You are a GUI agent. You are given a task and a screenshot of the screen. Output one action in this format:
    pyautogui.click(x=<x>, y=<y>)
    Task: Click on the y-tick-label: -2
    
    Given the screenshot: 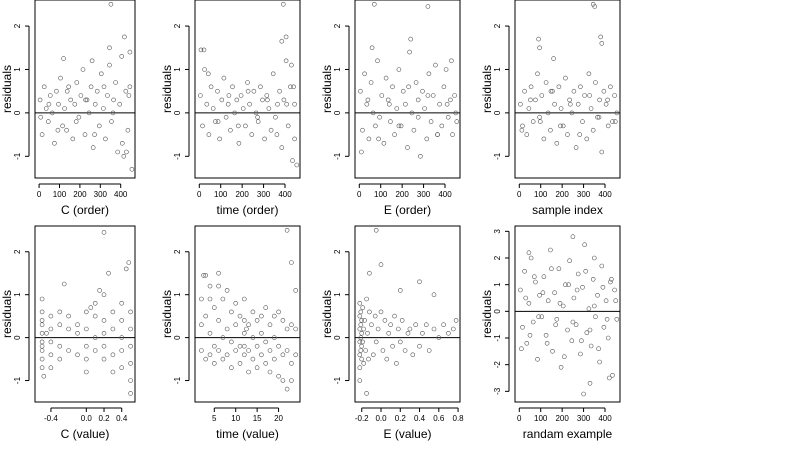 What is the action you would take?
    pyautogui.click(x=497, y=365)
    